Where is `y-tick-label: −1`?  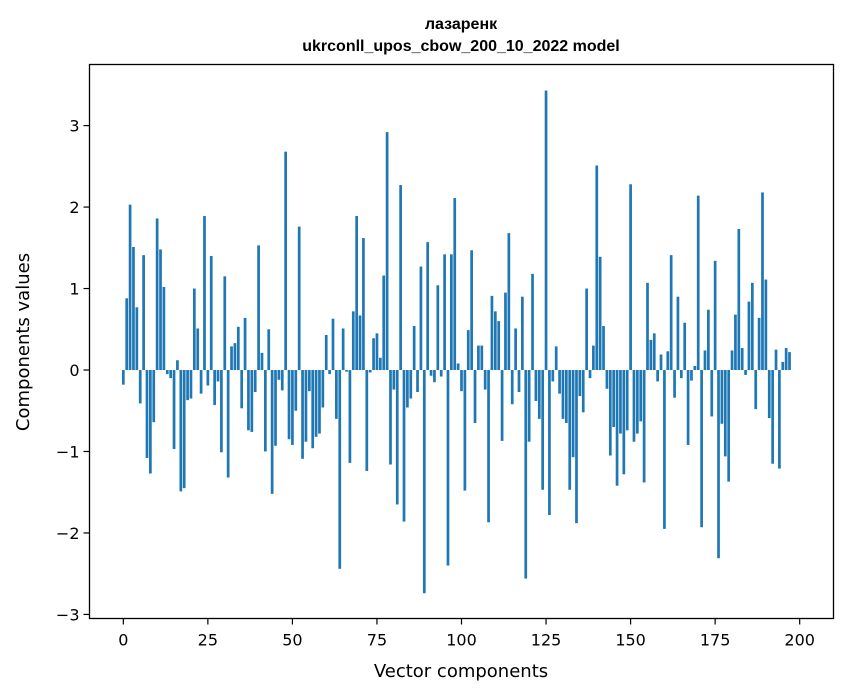
y-tick-label: −1 is located at coordinates (68, 451).